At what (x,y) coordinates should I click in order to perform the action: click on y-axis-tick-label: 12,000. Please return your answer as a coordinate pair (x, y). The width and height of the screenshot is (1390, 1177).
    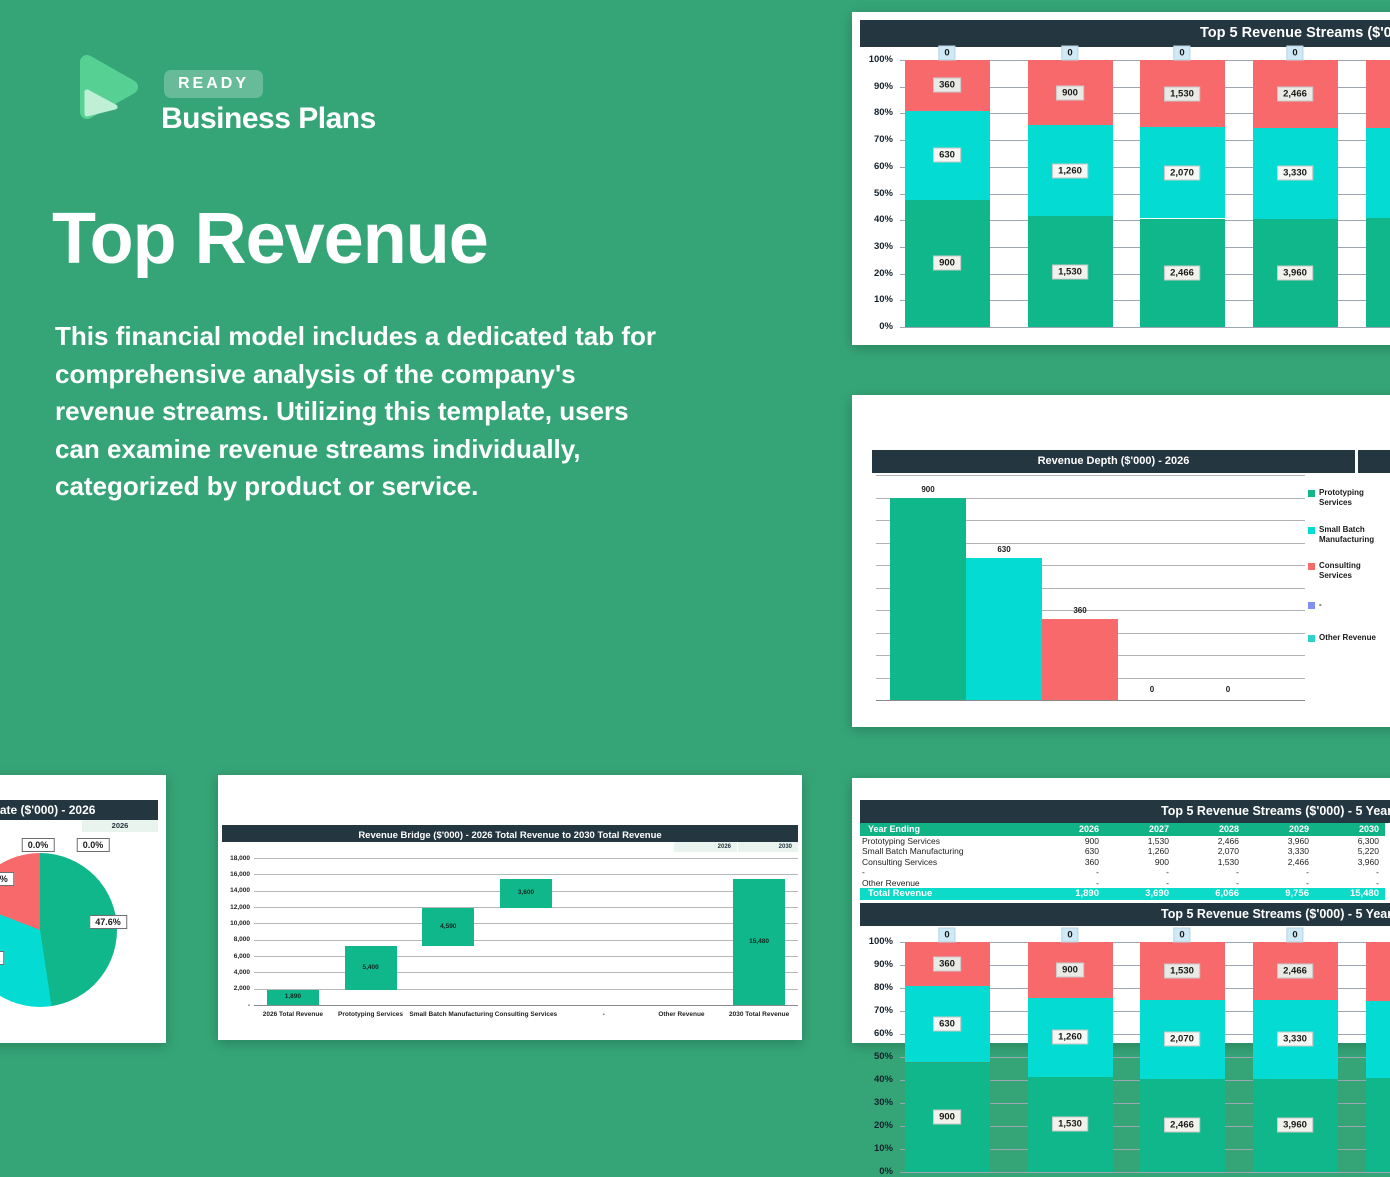
    Looking at the image, I should click on (236, 907).